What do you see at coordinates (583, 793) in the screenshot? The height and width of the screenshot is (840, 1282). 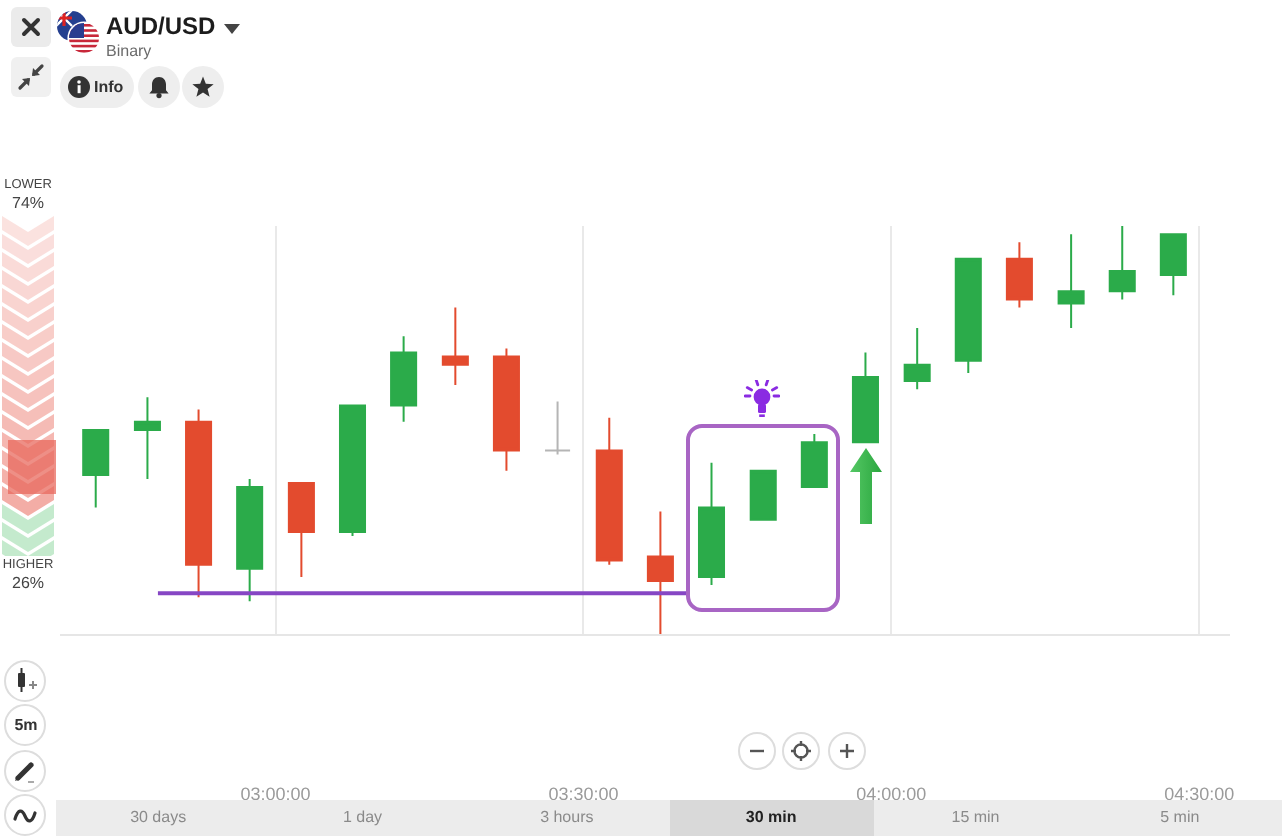 I see `x-tick-label: 03:30:00` at bounding box center [583, 793].